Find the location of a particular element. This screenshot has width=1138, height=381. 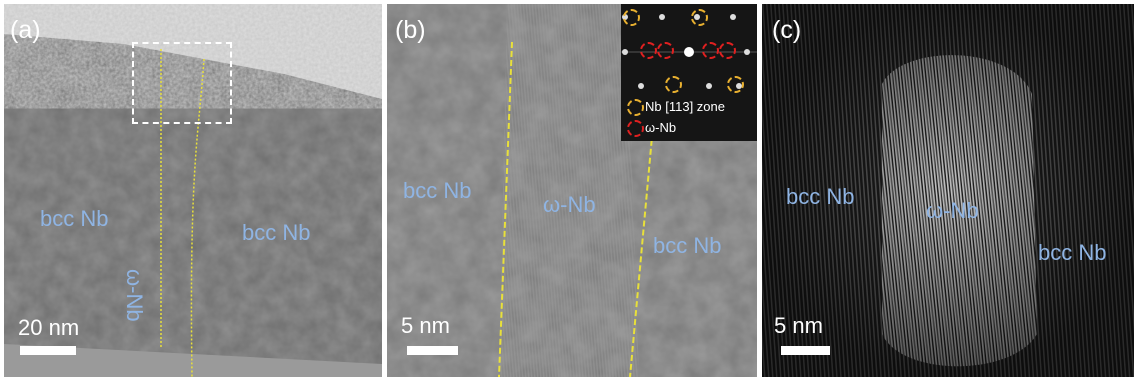

panel-b-label: (b) is located at coordinates (410, 30).